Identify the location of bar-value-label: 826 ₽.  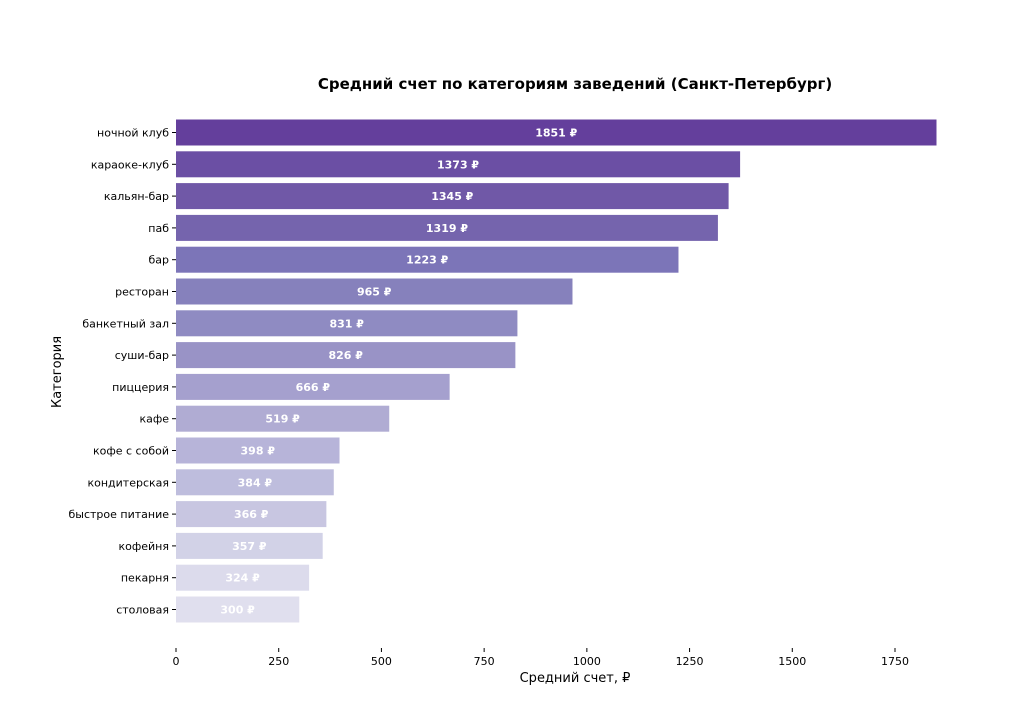
(345, 355).